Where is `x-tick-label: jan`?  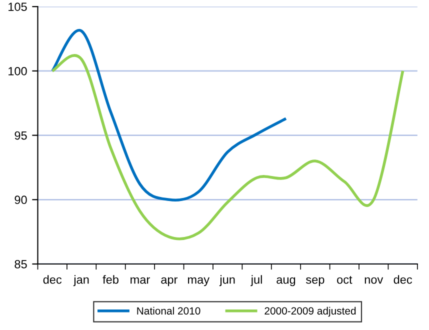 x-tick-label: jan is located at coordinates (81, 280).